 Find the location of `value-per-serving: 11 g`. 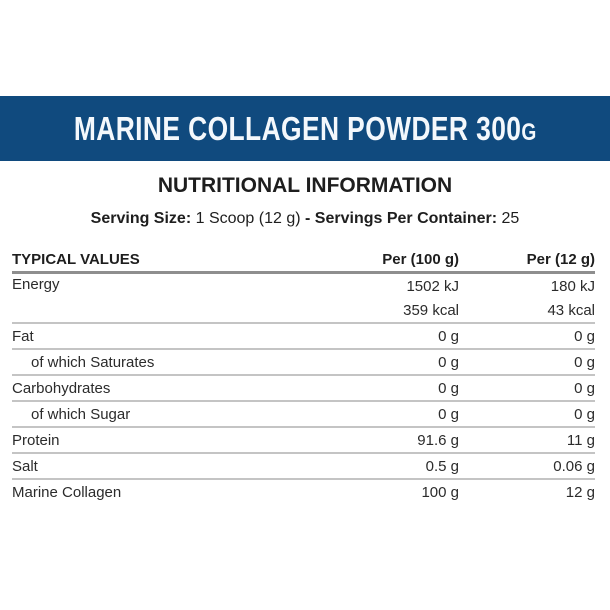

value-per-serving: 11 g is located at coordinates (580, 440).